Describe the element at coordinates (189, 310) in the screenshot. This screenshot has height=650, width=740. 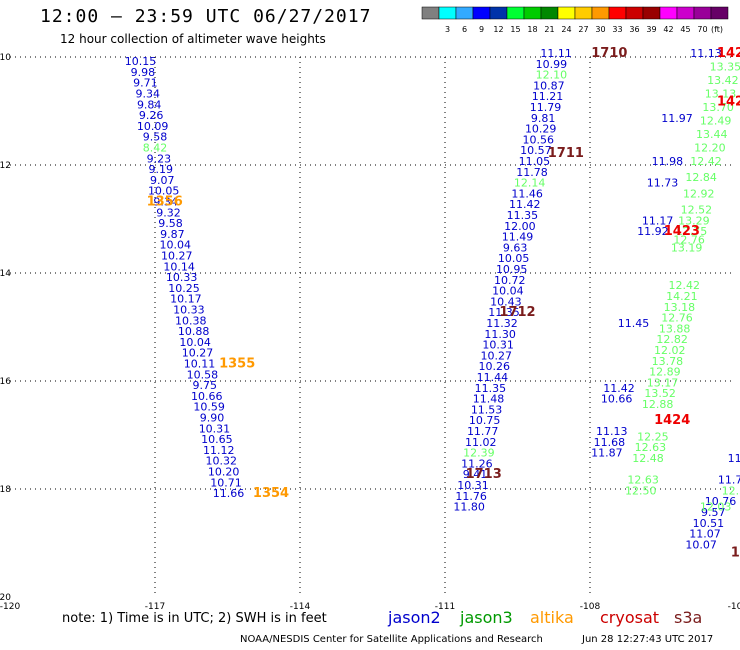
I see `data-label-jason2: 10.33` at that location.